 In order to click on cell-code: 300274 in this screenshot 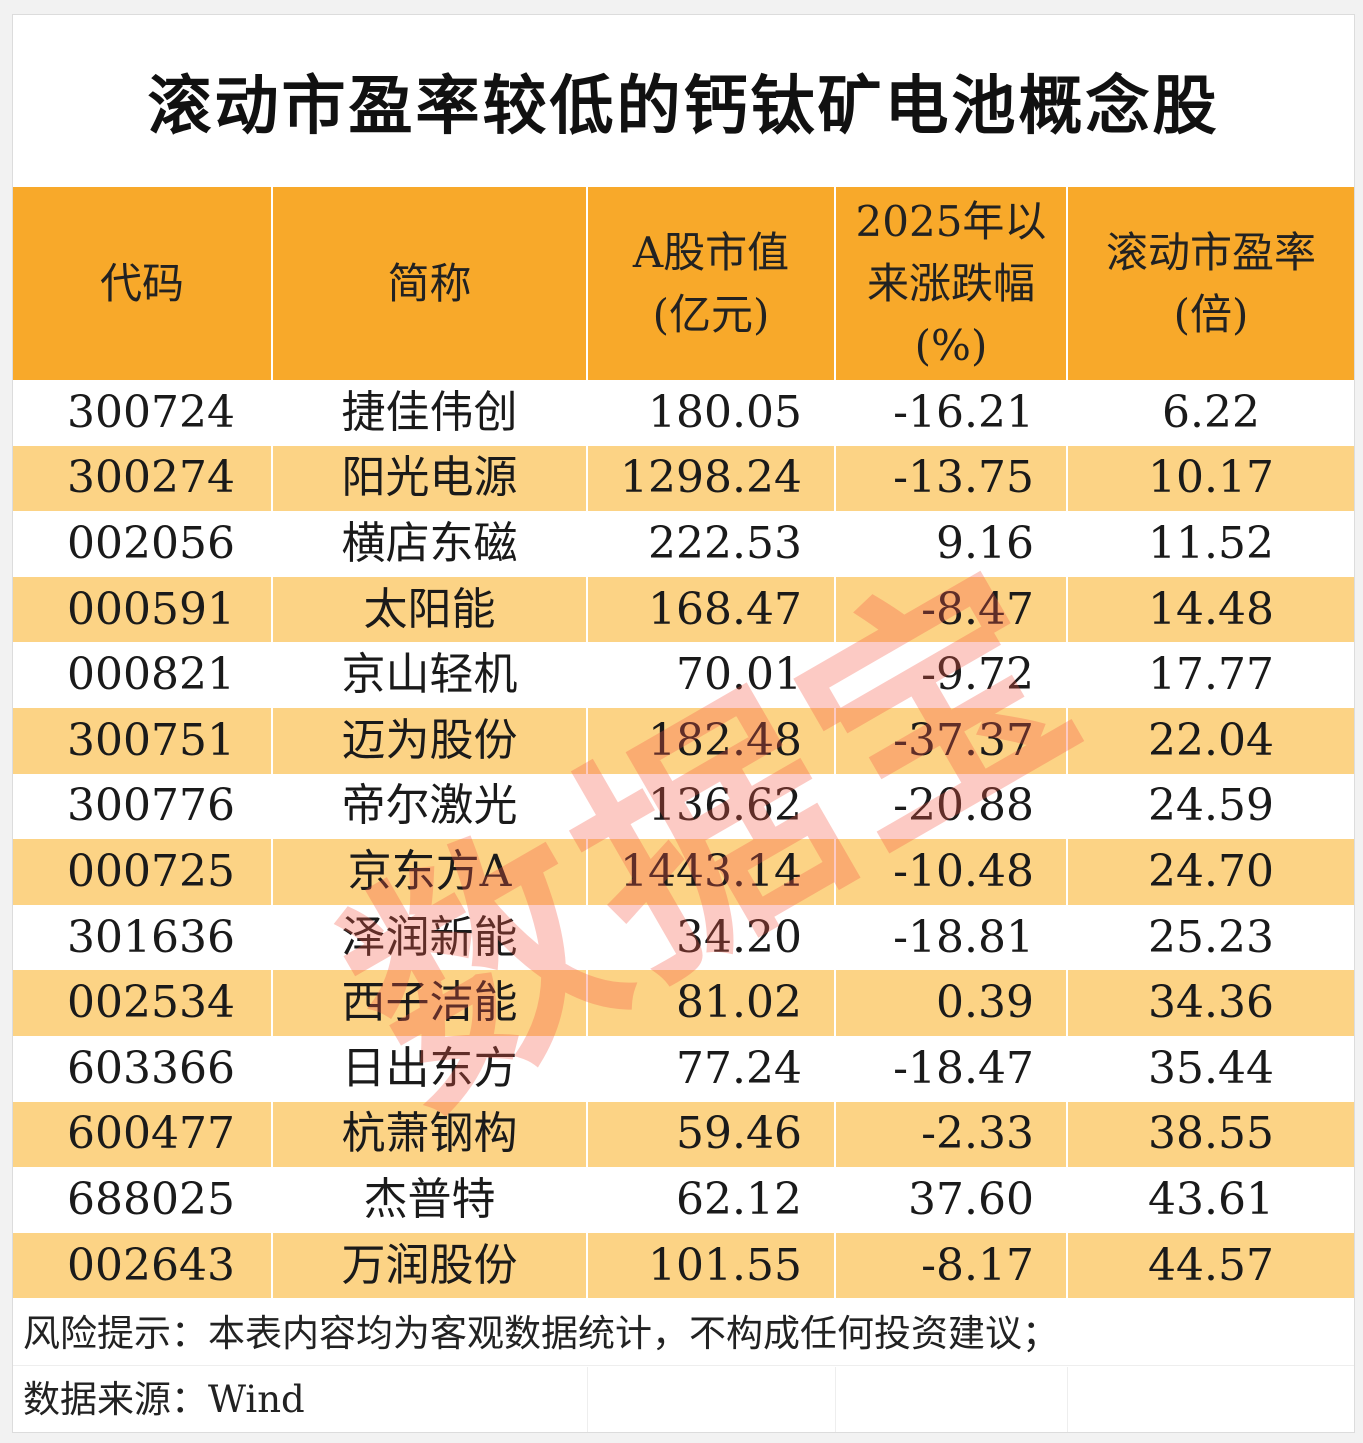, I will do `click(143, 478)`.